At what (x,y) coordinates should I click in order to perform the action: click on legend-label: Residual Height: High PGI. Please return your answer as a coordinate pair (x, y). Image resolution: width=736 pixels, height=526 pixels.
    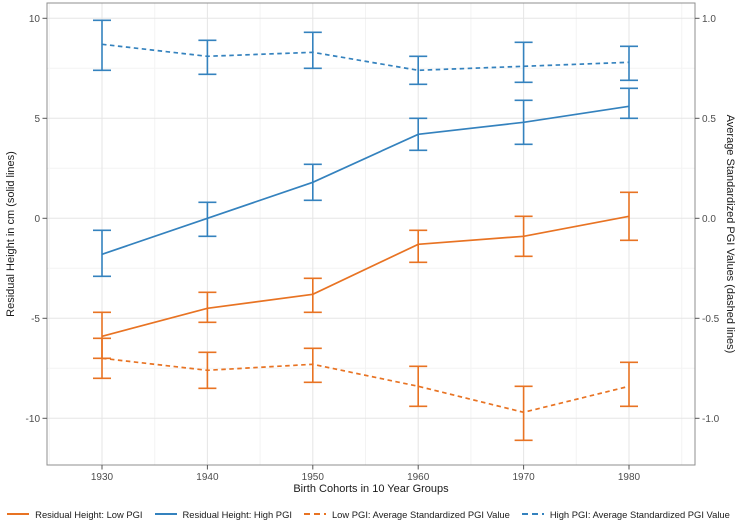
    Looking at the image, I should click on (237, 514).